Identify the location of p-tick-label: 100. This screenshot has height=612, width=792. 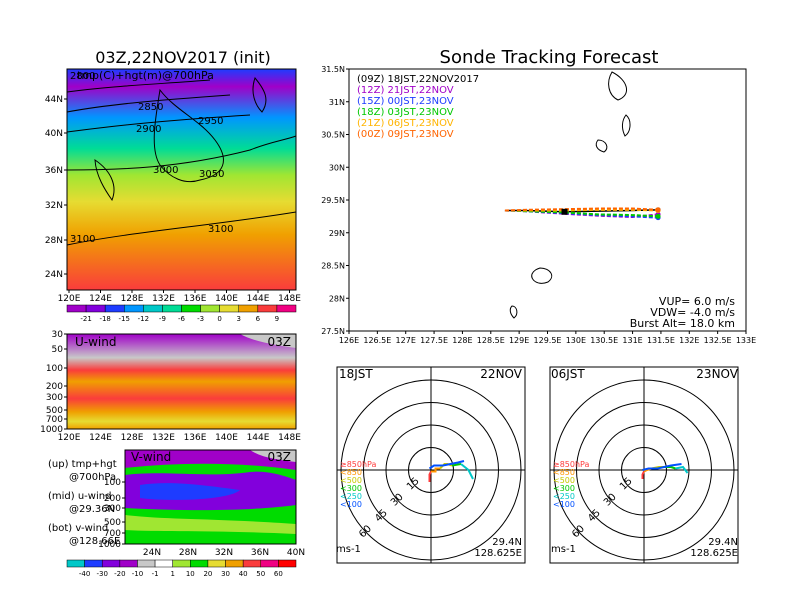
(112, 483).